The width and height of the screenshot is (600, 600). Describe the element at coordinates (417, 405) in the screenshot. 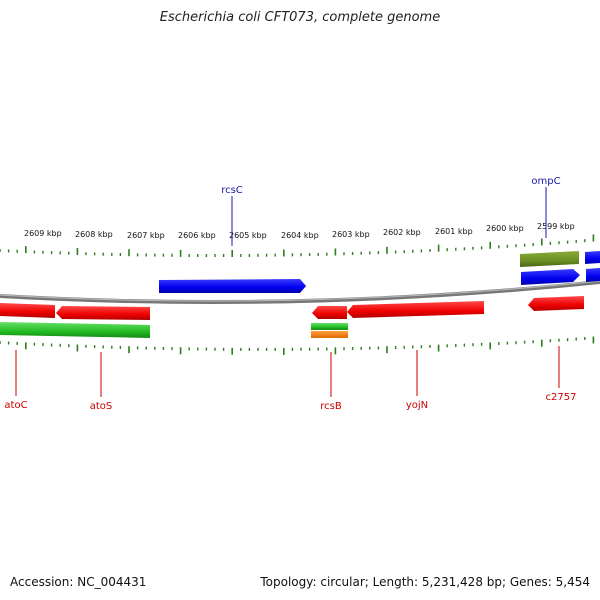

I see `gene-label-yojN: yojN` at that location.